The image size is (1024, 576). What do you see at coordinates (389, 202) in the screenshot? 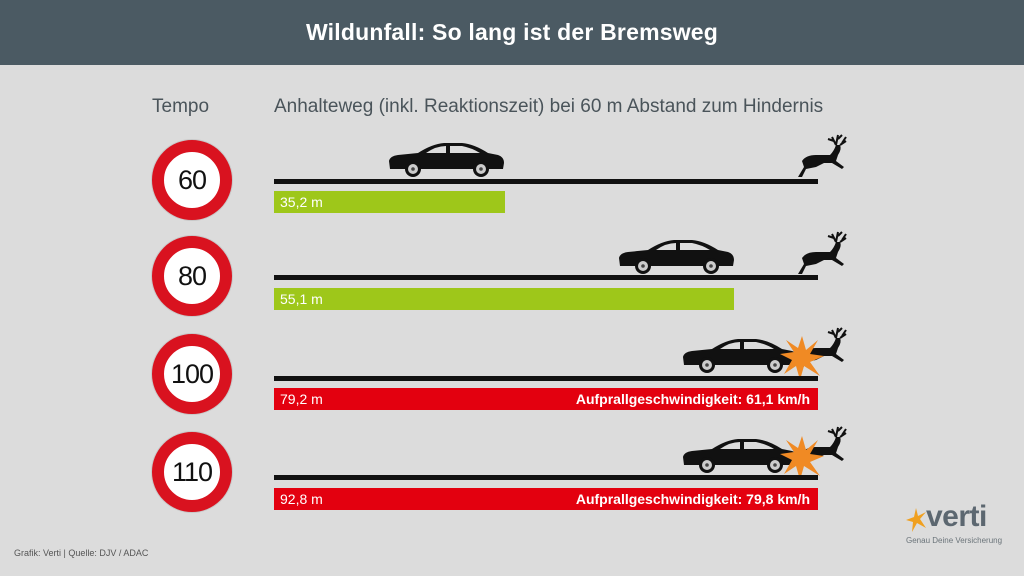
I see `distance-bar: 35,2 m` at bounding box center [389, 202].